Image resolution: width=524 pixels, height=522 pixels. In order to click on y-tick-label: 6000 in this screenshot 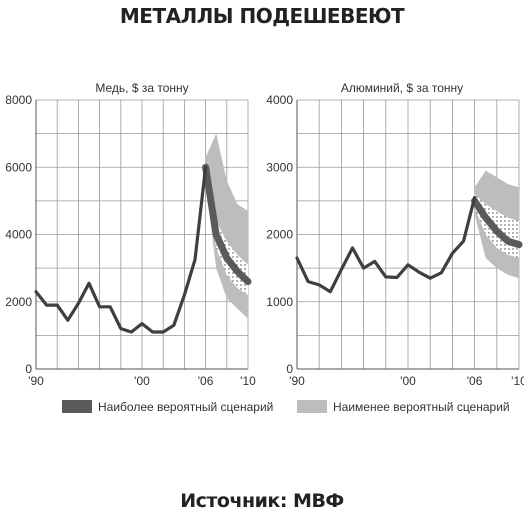, I will do `click(18, 167)`.